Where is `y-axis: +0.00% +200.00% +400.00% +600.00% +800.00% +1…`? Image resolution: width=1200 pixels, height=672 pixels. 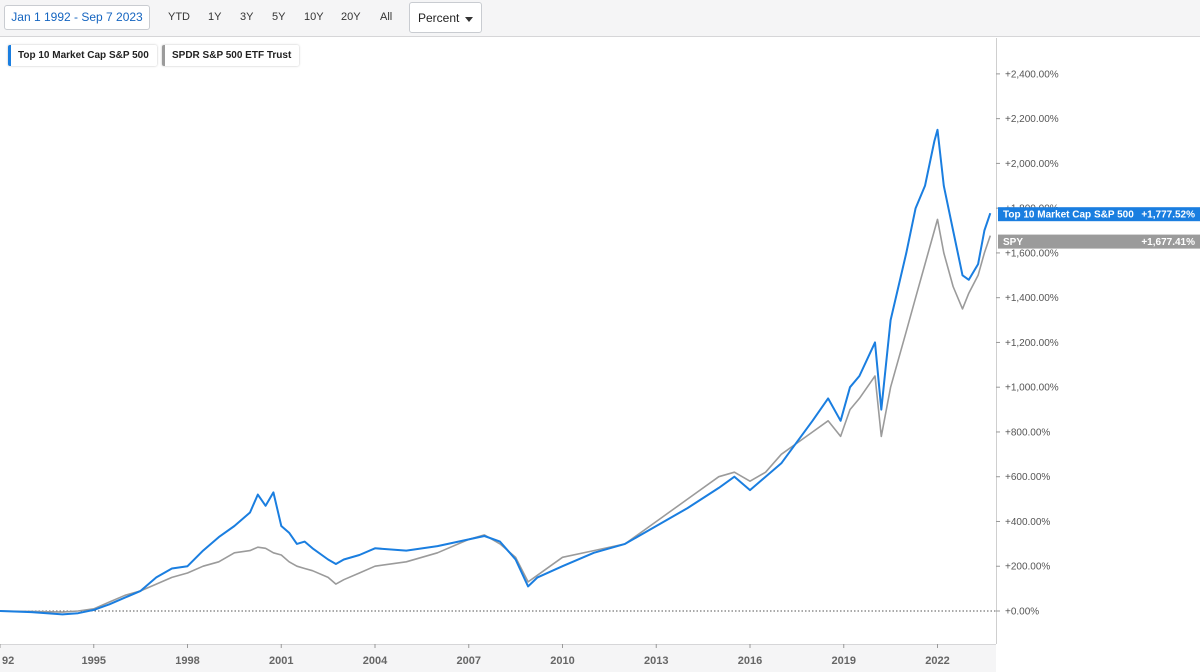
y-axis: +0.00% +200.00% +400.00% +600.00% +800.00% +1… is located at coordinates (1027, 343).